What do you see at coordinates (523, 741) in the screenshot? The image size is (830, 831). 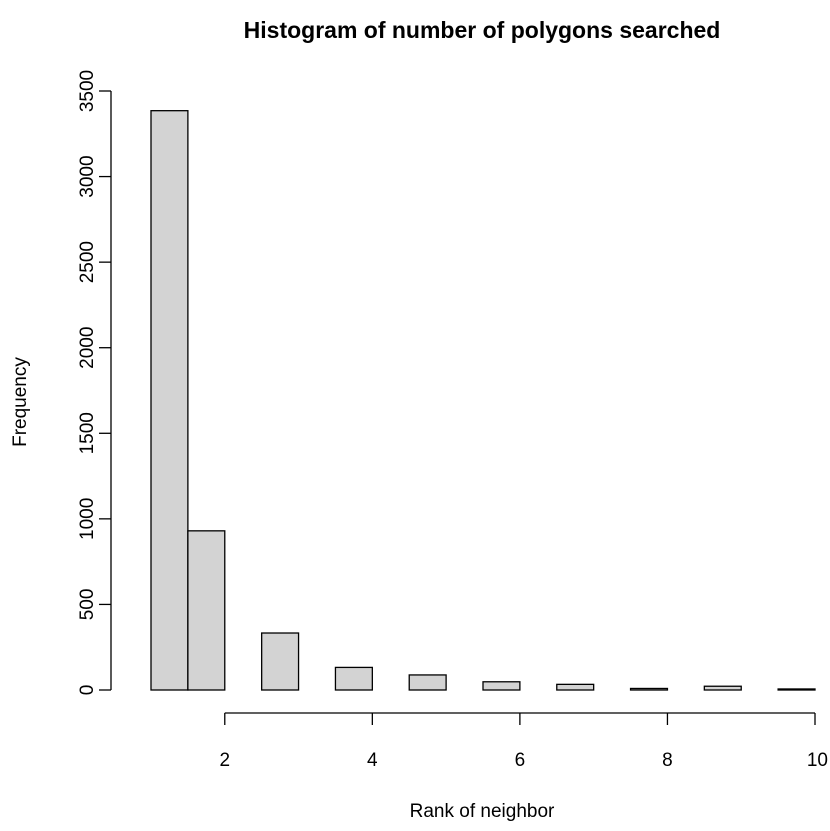 I see `x-axis: 2 4 6 8 10` at bounding box center [523, 741].